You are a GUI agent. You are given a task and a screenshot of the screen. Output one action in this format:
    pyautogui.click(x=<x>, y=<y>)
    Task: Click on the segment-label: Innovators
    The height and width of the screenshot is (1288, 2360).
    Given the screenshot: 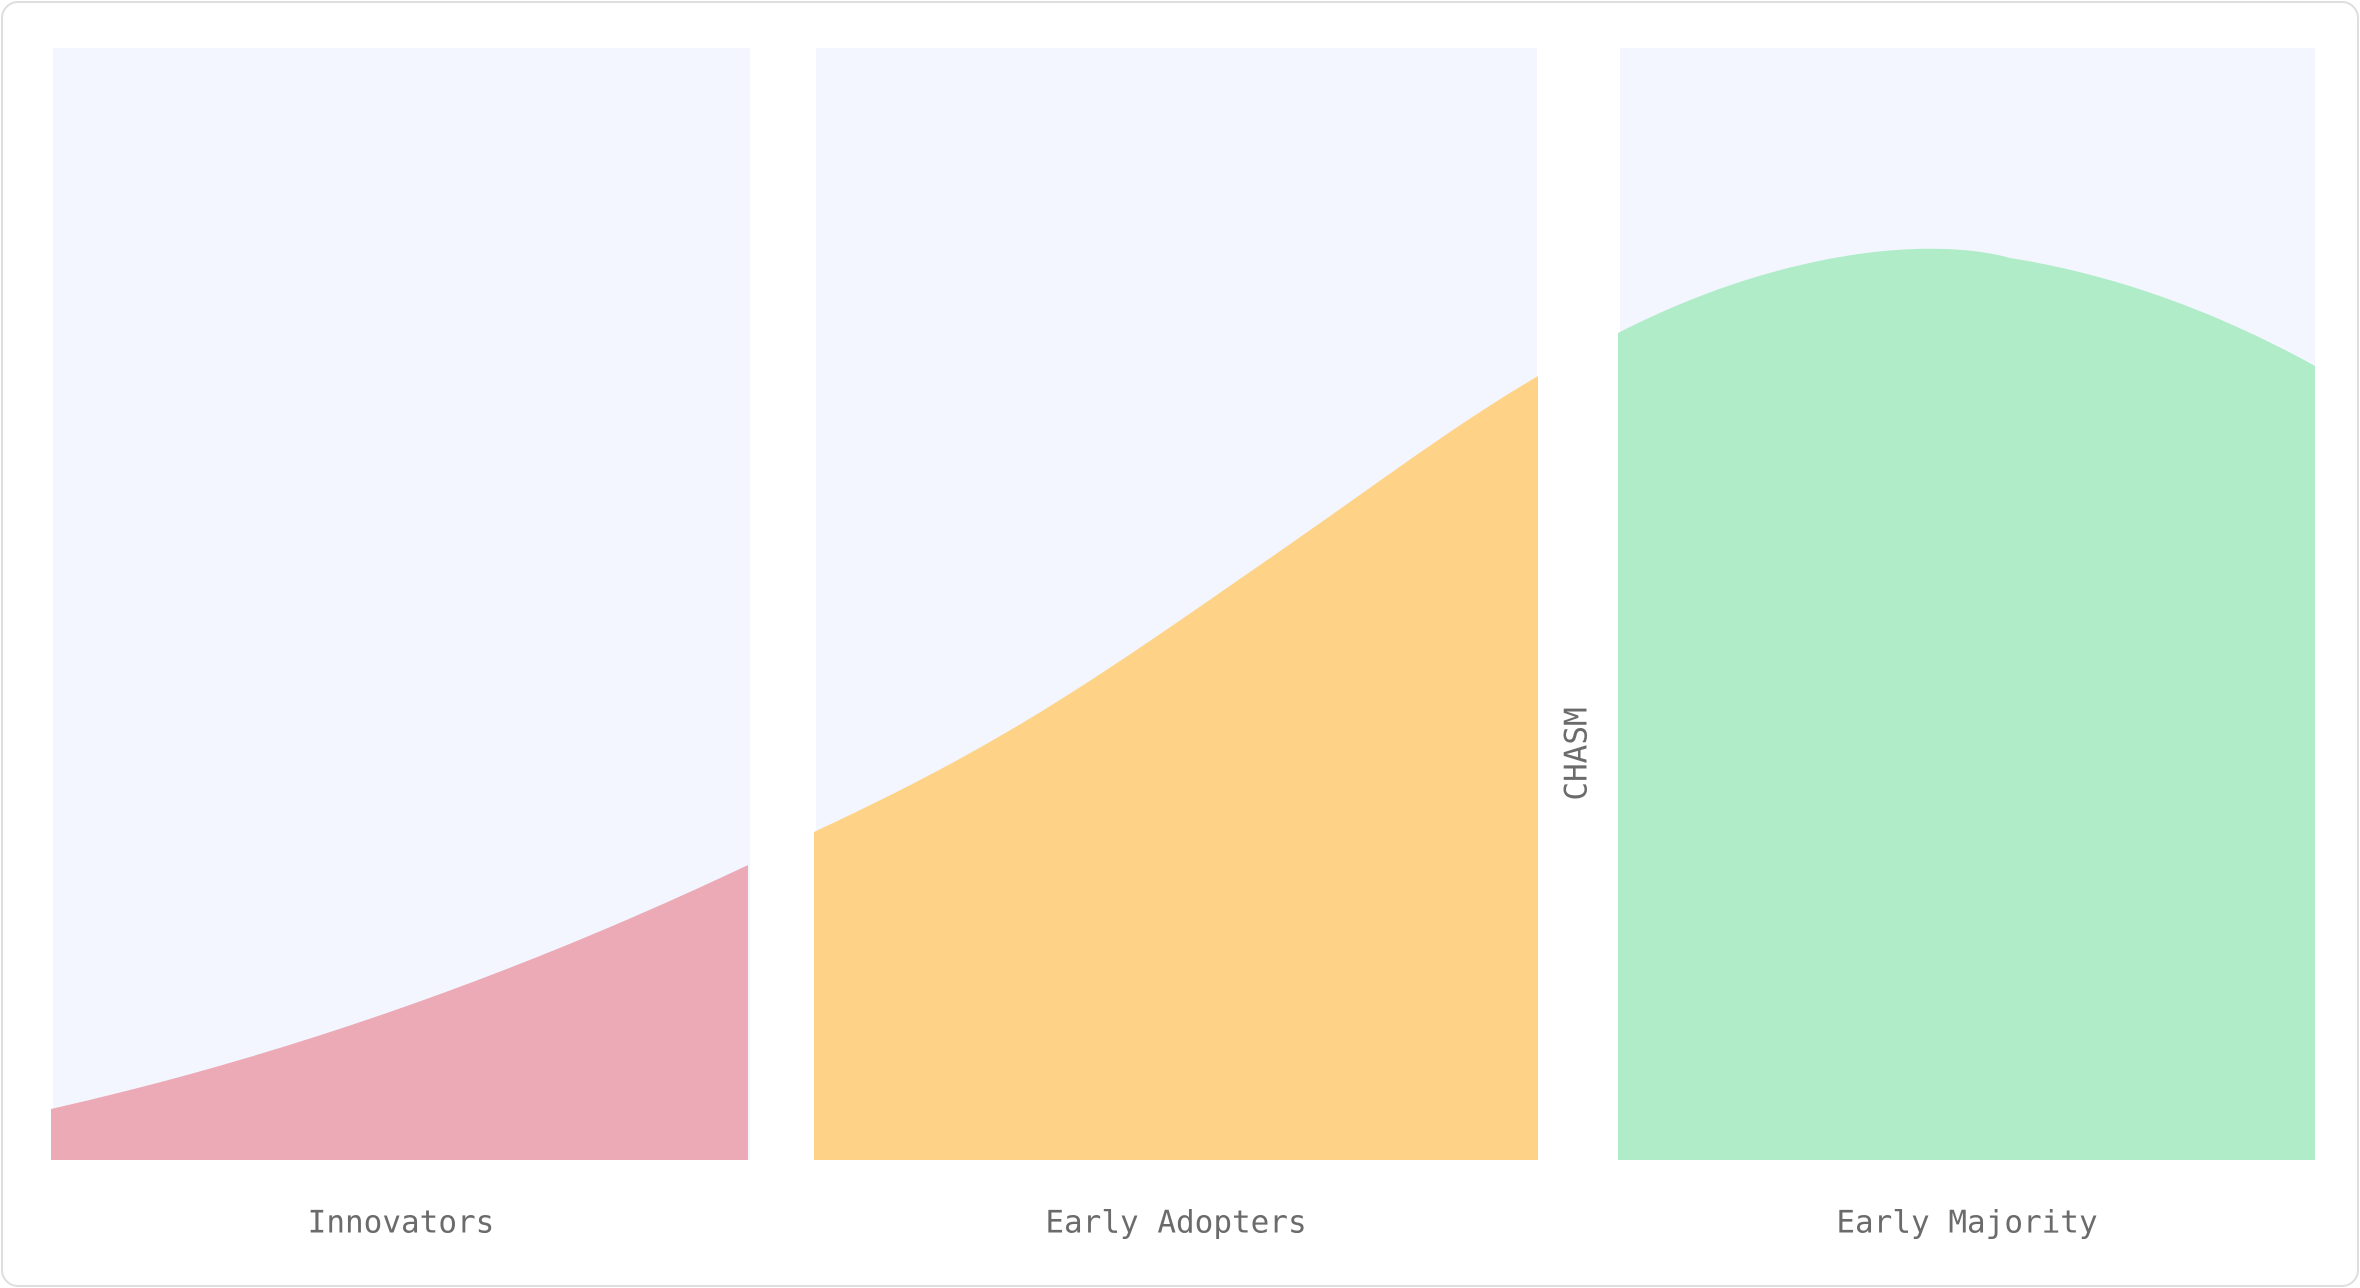 What is the action you would take?
    pyautogui.click(x=401, y=1223)
    